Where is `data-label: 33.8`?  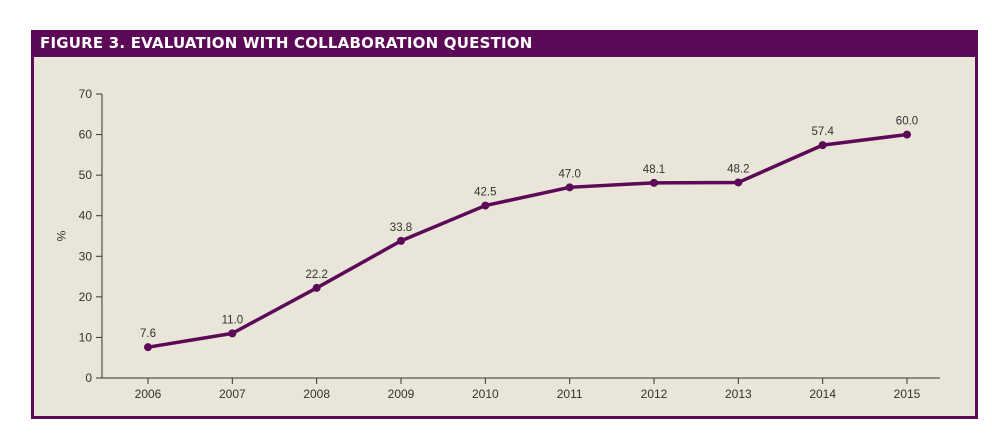 data-label: 33.8 is located at coordinates (401, 228).